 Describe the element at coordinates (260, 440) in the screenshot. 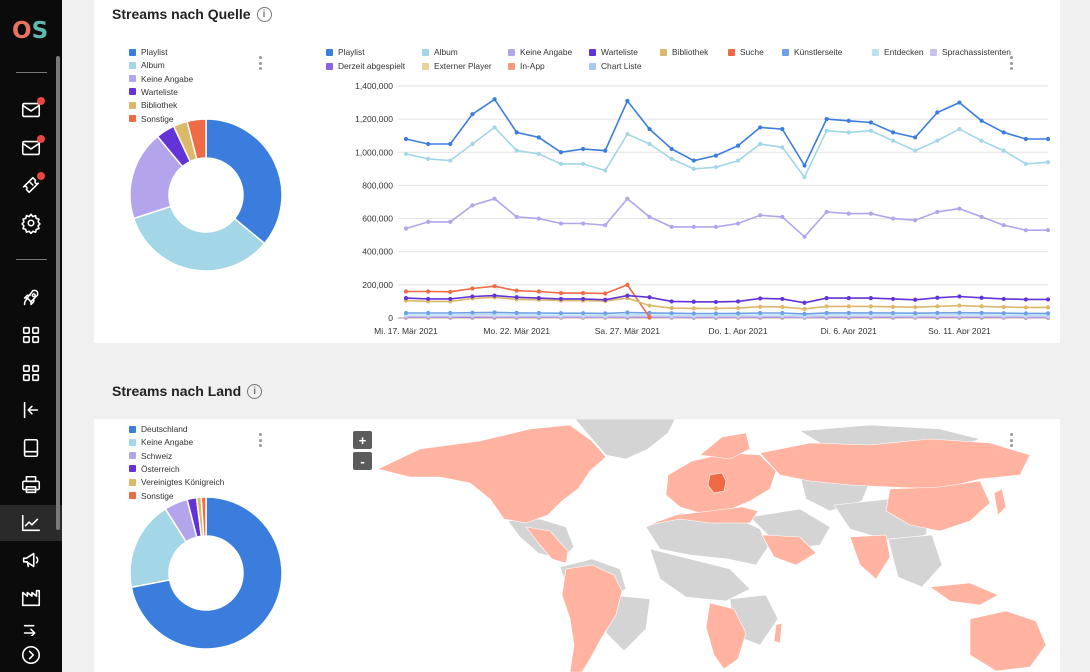

I see `country-donut-menu-button` at that location.